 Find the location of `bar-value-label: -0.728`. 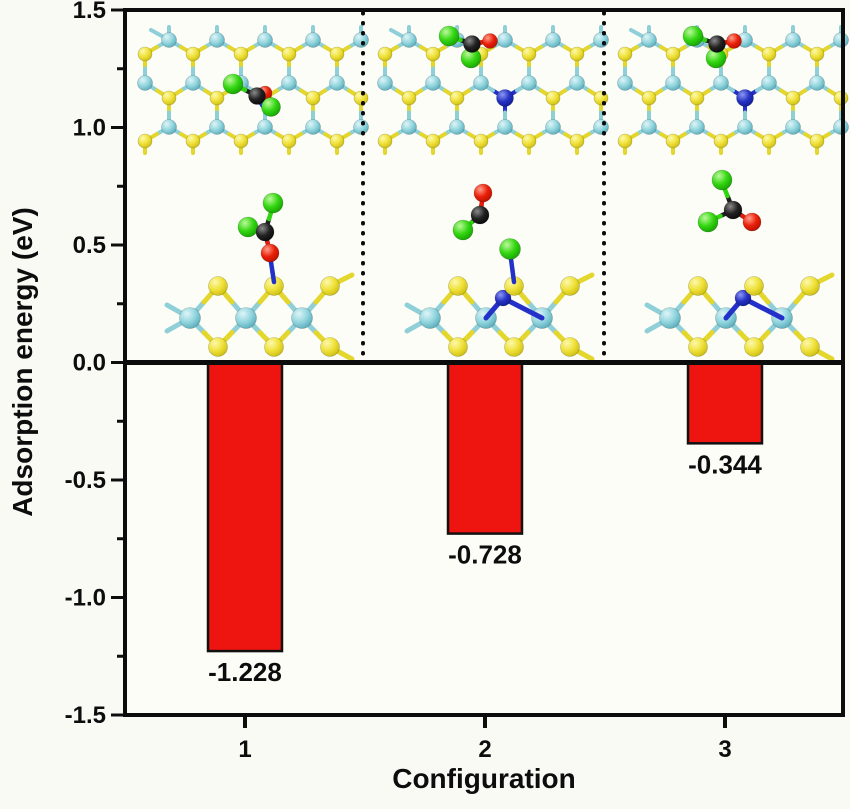

bar-value-label: -0.728 is located at coordinates (485, 555).